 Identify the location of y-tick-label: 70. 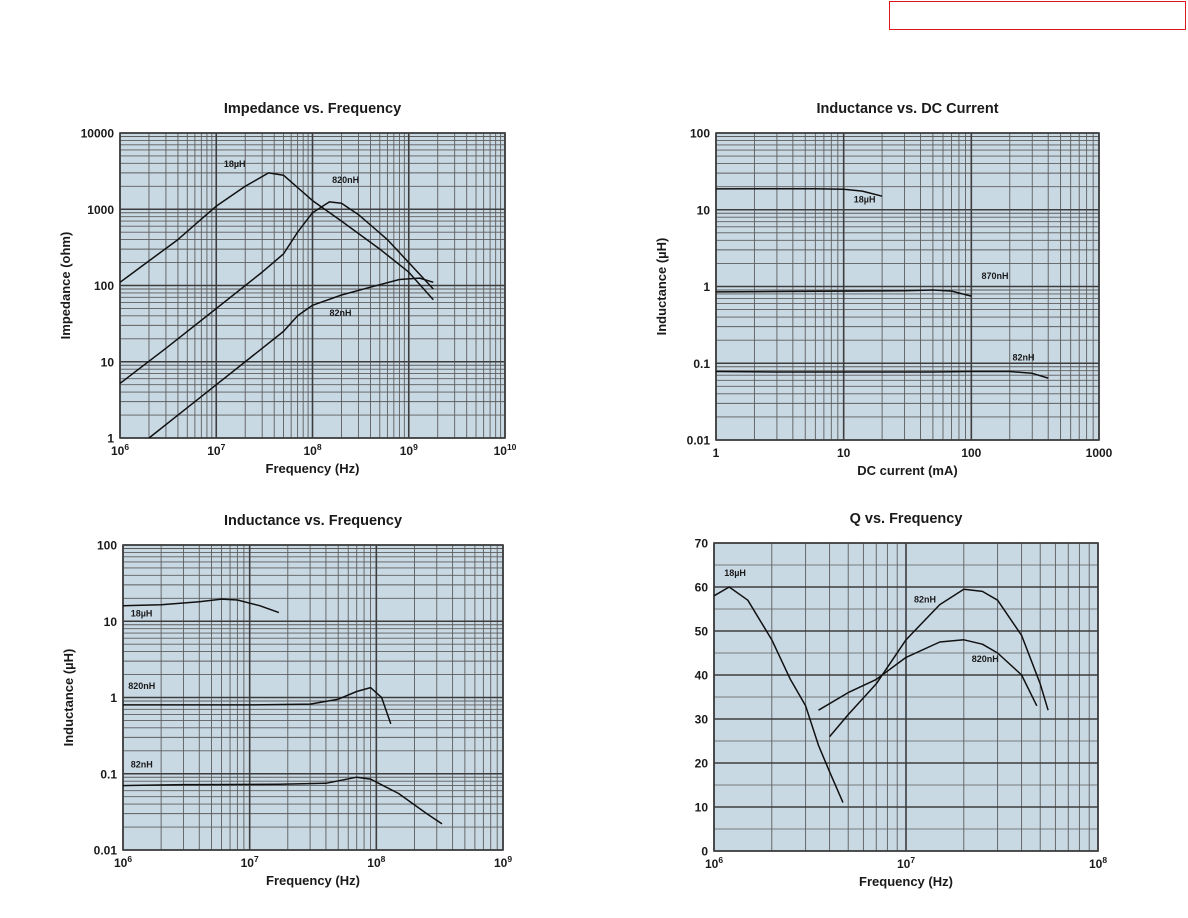
(702, 544).